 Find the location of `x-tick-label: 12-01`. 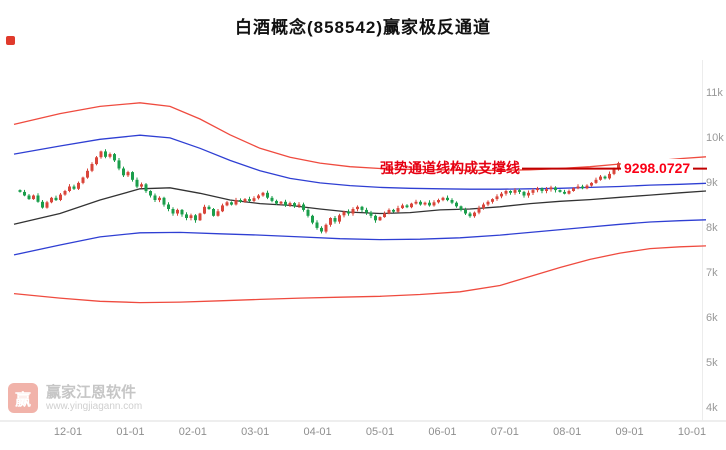

x-tick-label: 12-01 is located at coordinates (68, 432).